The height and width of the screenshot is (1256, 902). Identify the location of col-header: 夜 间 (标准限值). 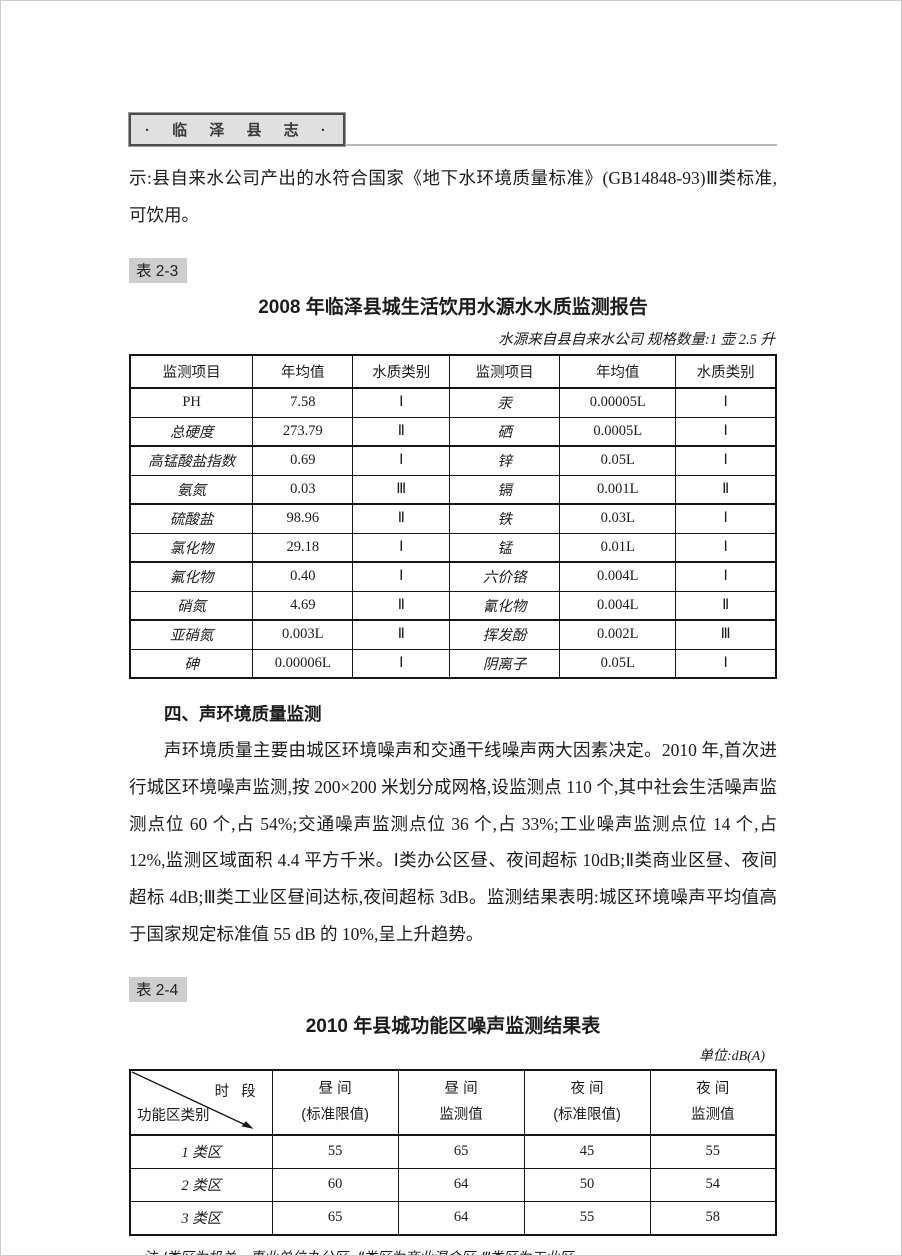
(587, 1102).